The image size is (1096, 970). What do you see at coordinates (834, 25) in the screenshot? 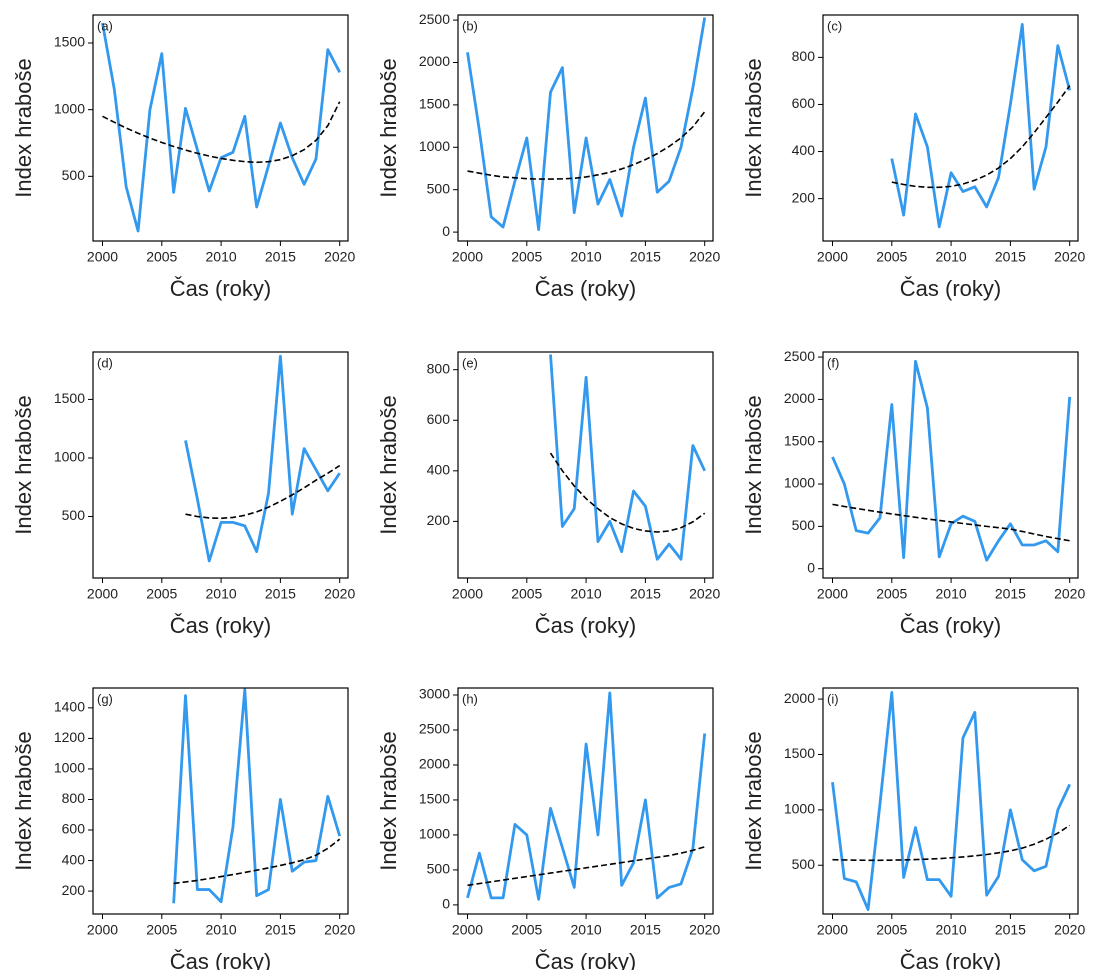
I see `panel-label: (c)` at bounding box center [834, 25].